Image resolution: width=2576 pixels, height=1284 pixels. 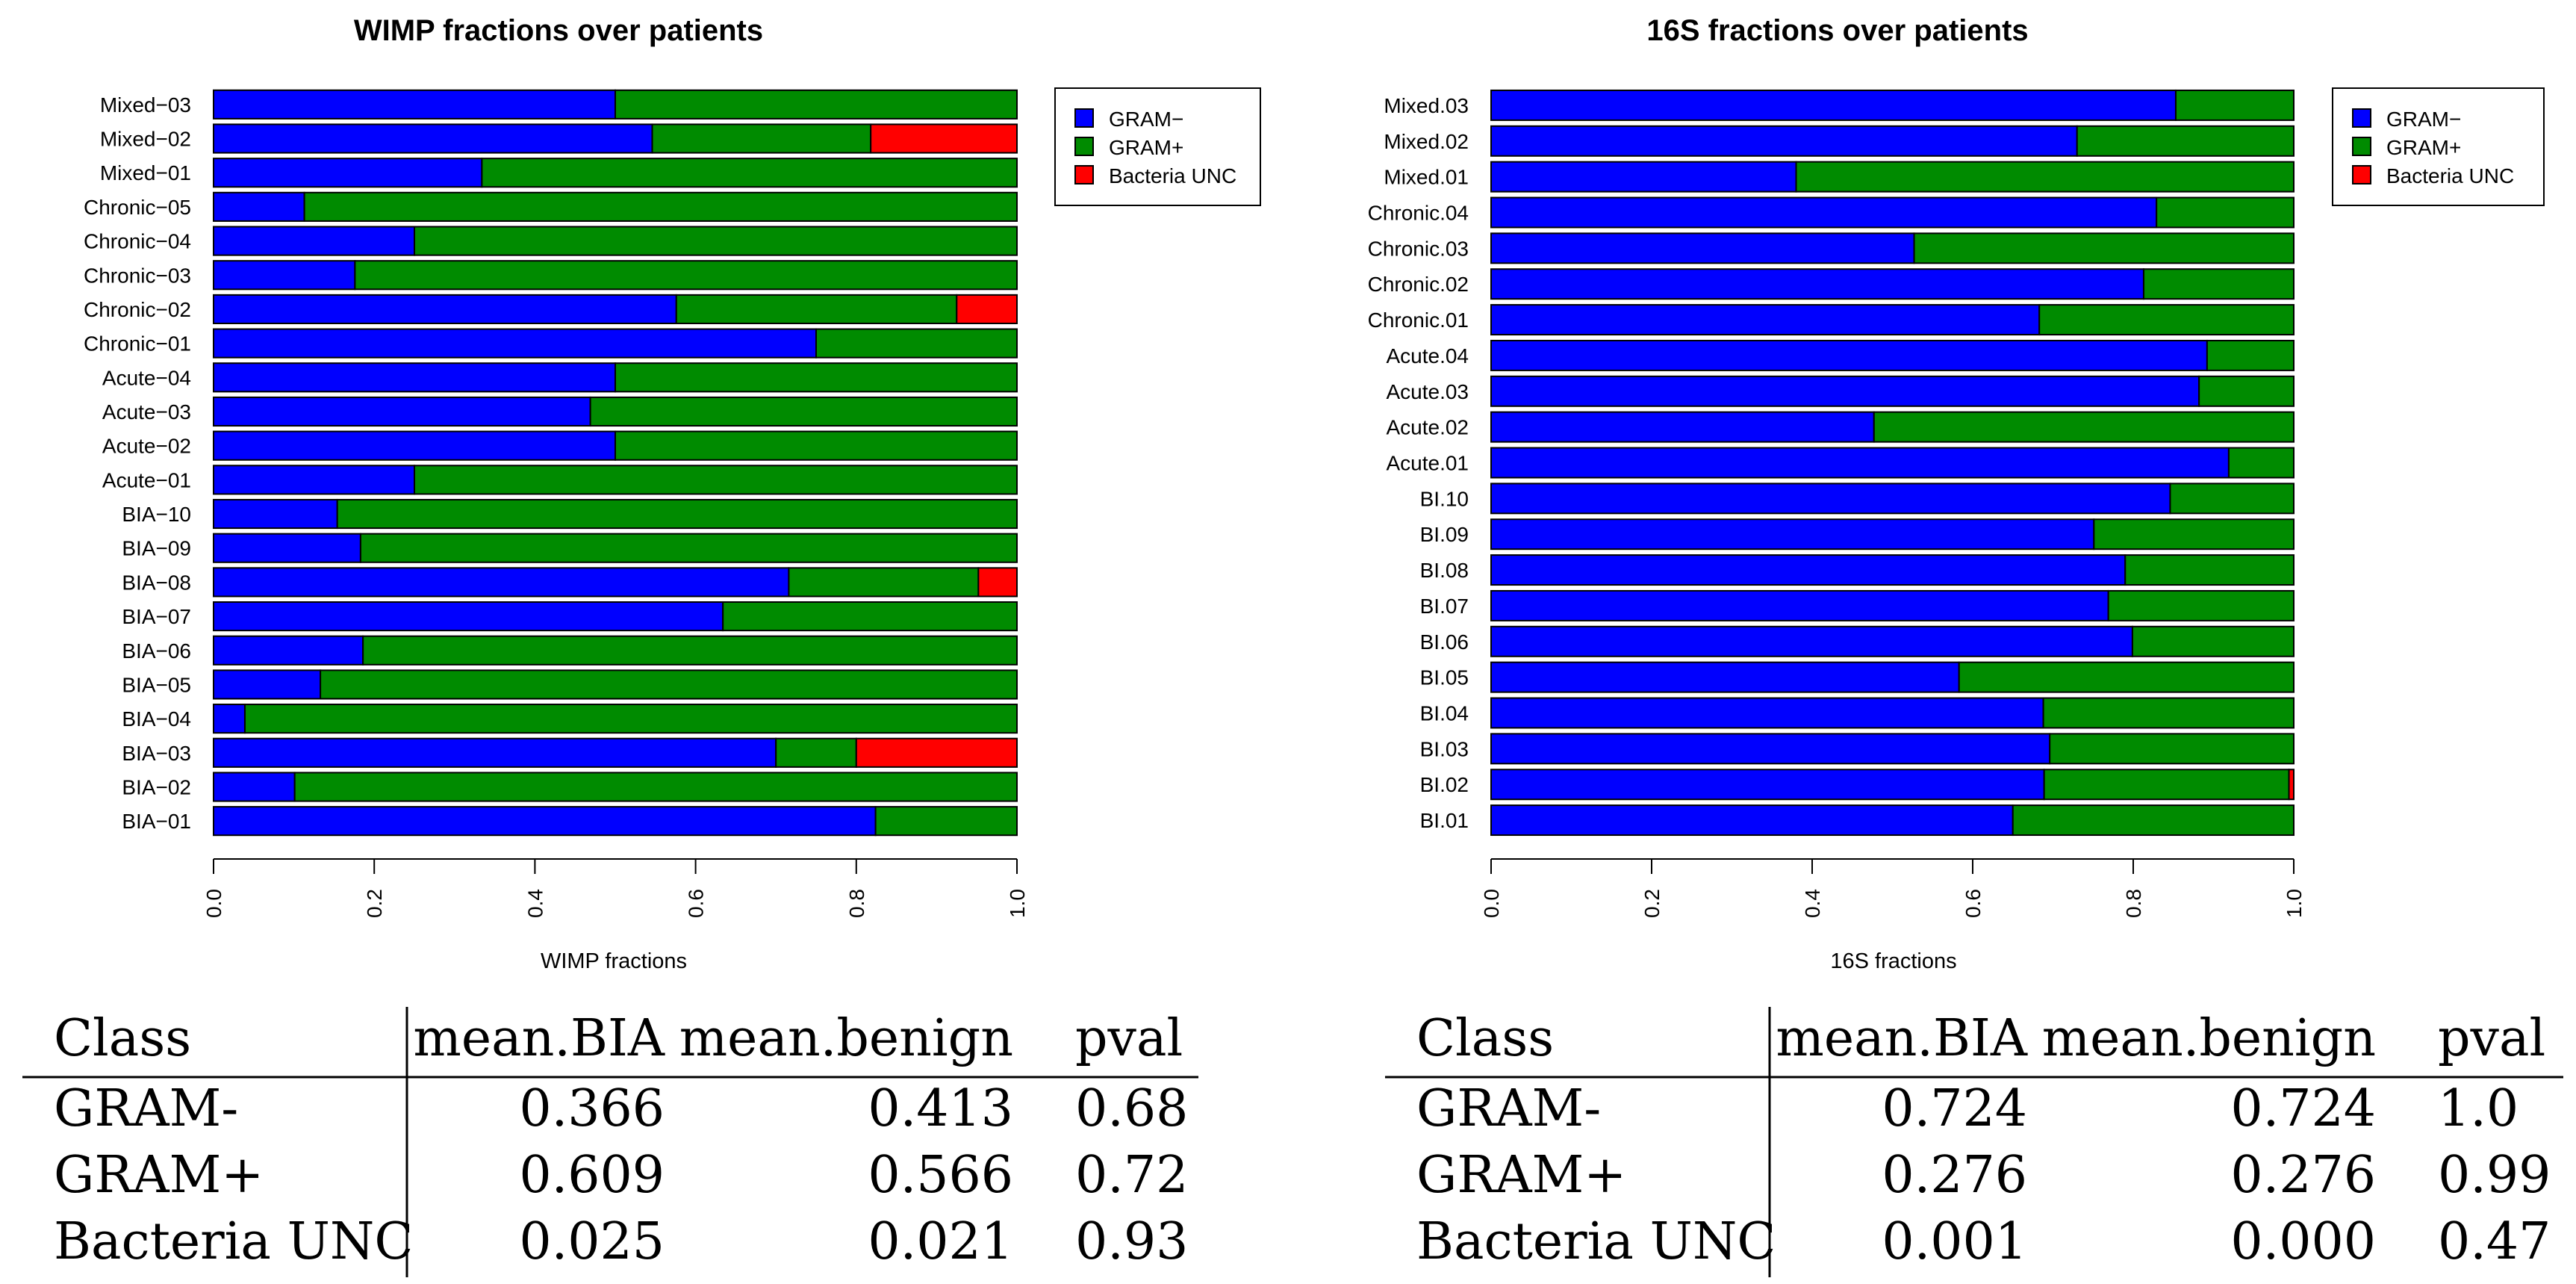 What do you see at coordinates (1017, 903) in the screenshot?
I see `wimp-x-tick-label: 1.0` at bounding box center [1017, 903].